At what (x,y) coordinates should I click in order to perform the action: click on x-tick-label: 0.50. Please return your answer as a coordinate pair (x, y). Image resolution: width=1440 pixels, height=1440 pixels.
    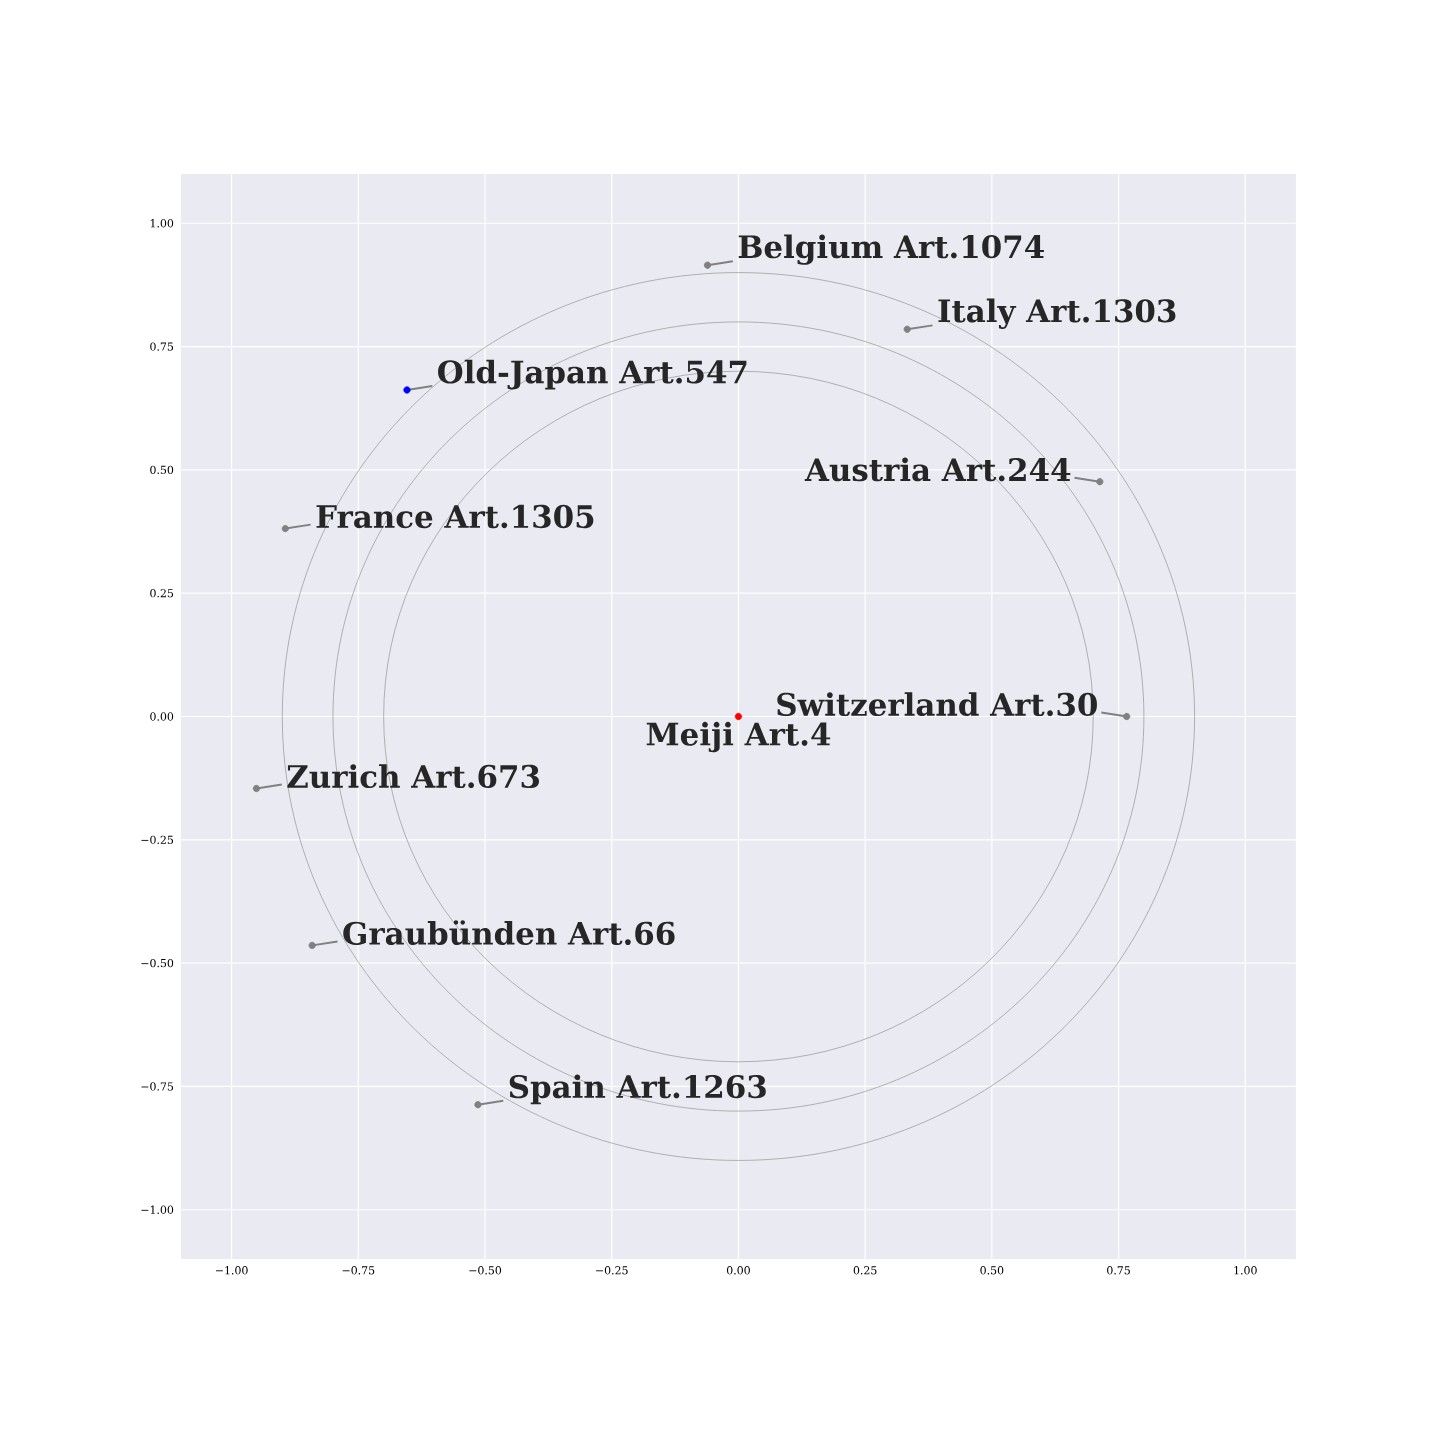
    Looking at the image, I should click on (992, 1270).